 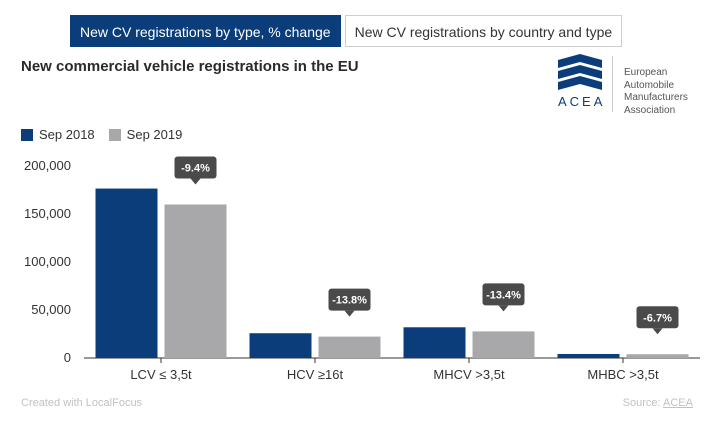 What do you see at coordinates (656, 97) in the screenshot?
I see `logo-org-line: Manufacturers` at bounding box center [656, 97].